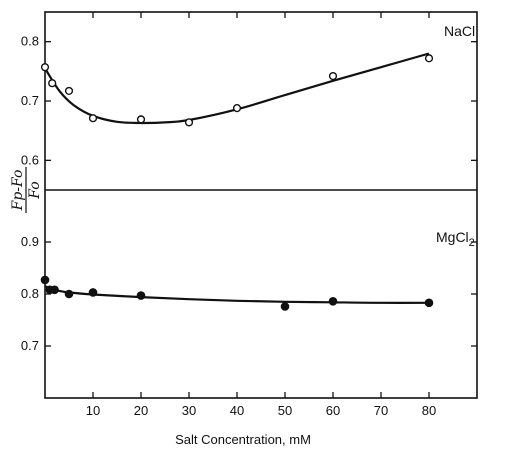 The width and height of the screenshot is (505, 453). Describe the element at coordinates (30, 159) in the screenshot. I see `top-y-tick-label: 0.6` at that location.